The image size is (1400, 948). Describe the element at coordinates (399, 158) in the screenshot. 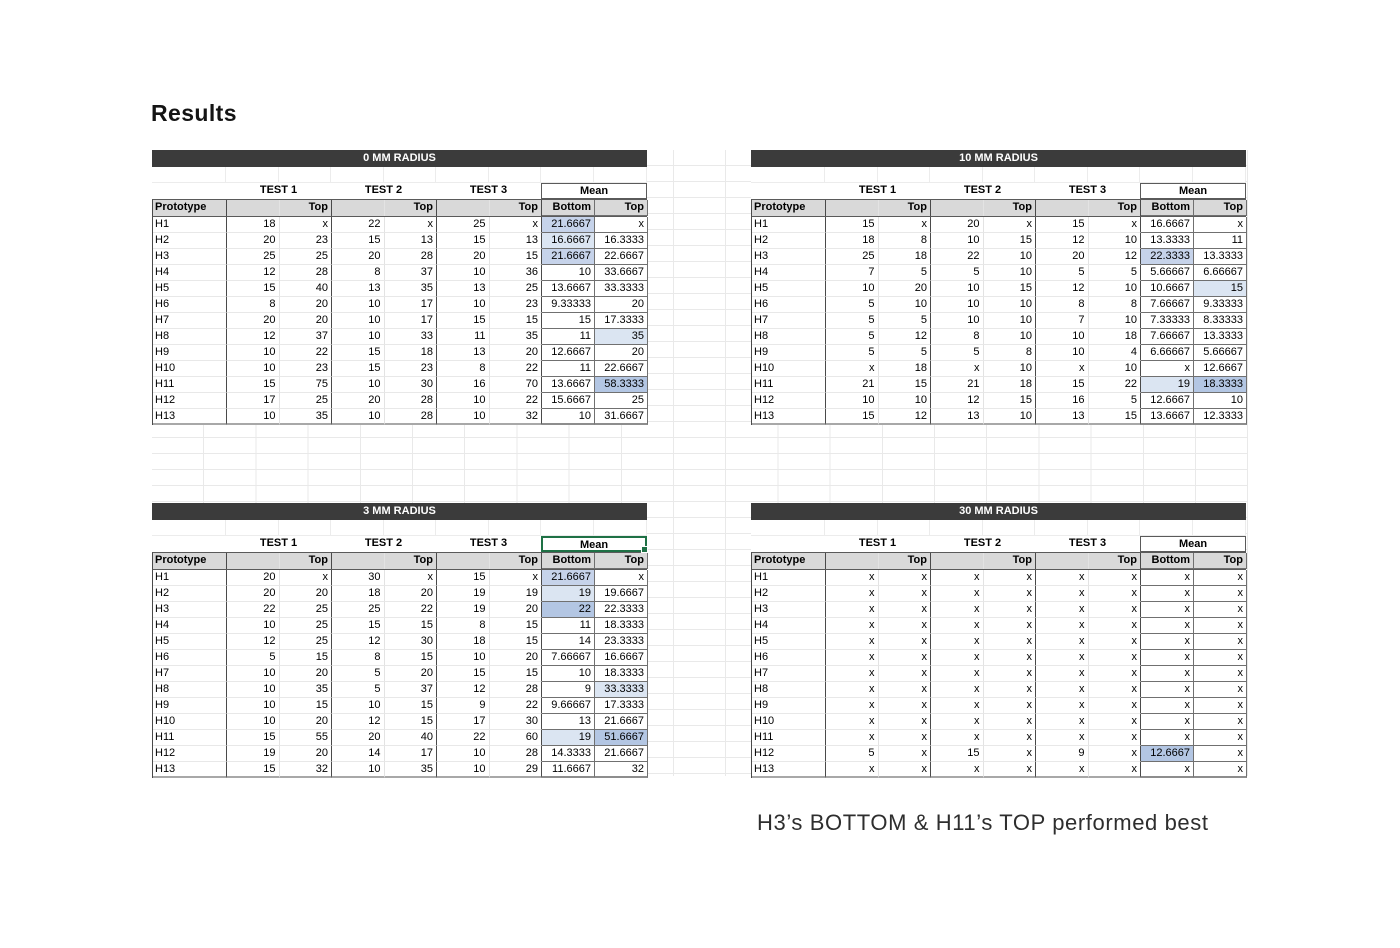

I see `table-title-bar: 0 MM RADIUS` at that location.